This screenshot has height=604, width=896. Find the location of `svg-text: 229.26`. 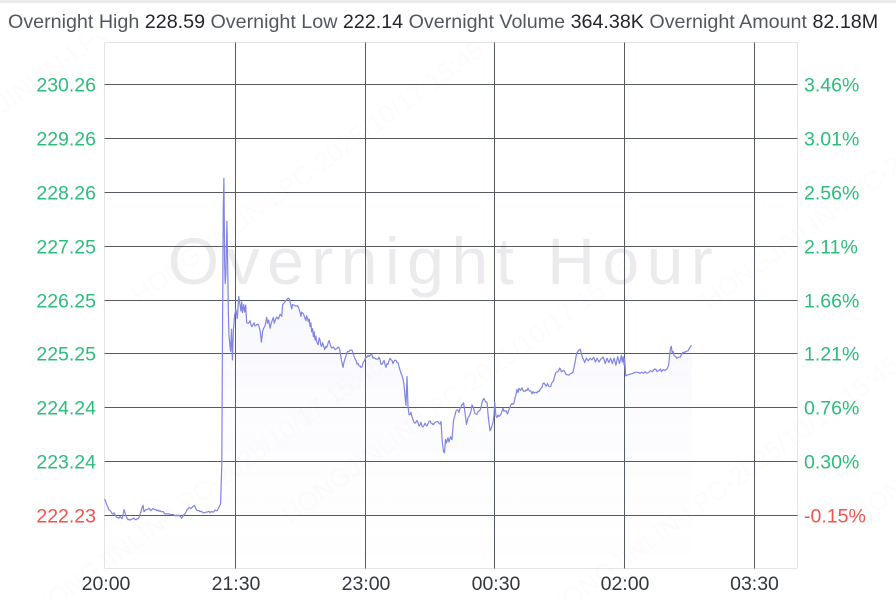

svg-text: 229.26 is located at coordinates (66, 140).